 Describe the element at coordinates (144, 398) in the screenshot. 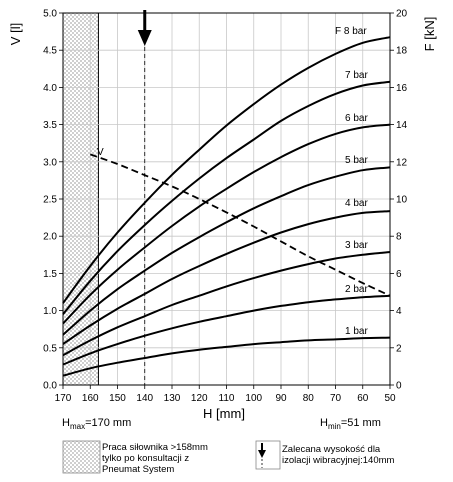

I see `x-tick-label-3: 140` at that location.